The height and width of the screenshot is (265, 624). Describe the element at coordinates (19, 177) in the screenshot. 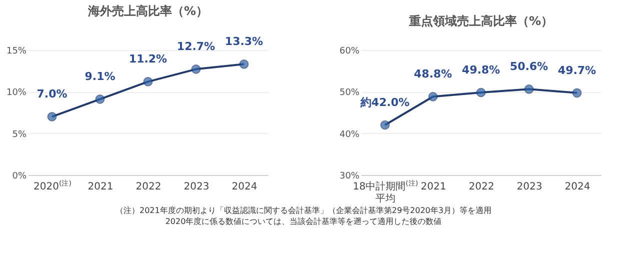

I see `y-tick-label: 0%` at that location.